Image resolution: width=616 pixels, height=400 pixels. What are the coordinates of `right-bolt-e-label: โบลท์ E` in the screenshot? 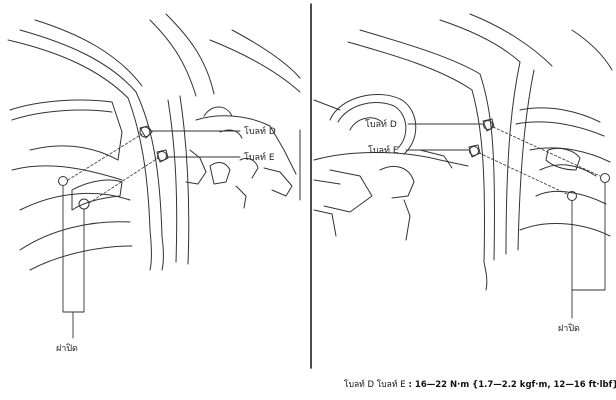 It's located at (383, 150).